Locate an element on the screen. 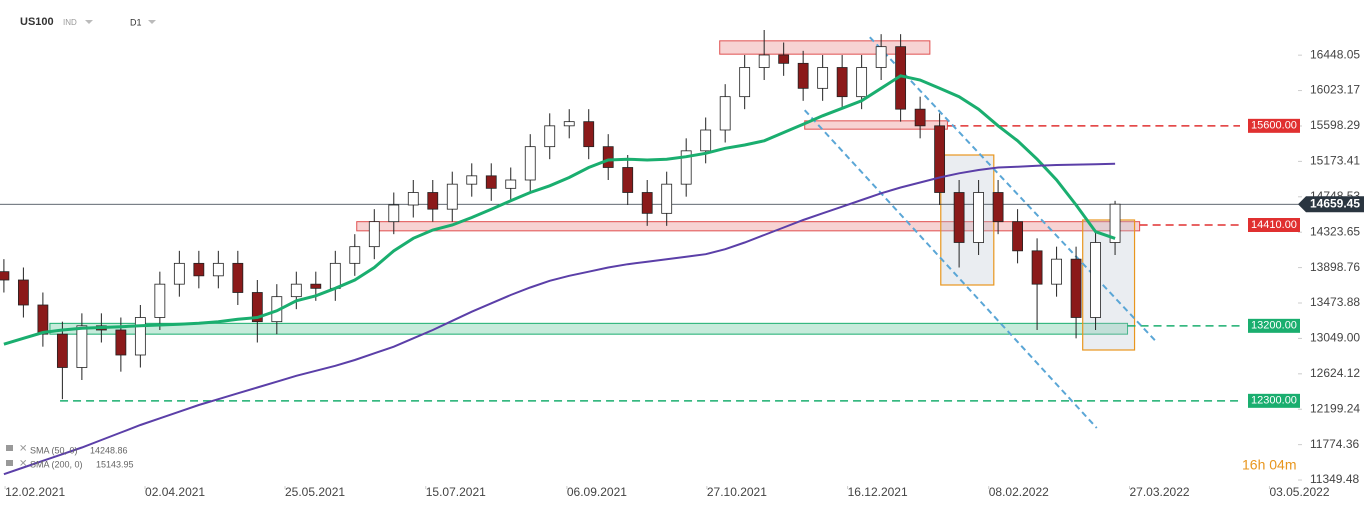 Image resolution: width=1368 pixels, height=514 pixels. level-label: 15600.00 is located at coordinates (1274, 126).